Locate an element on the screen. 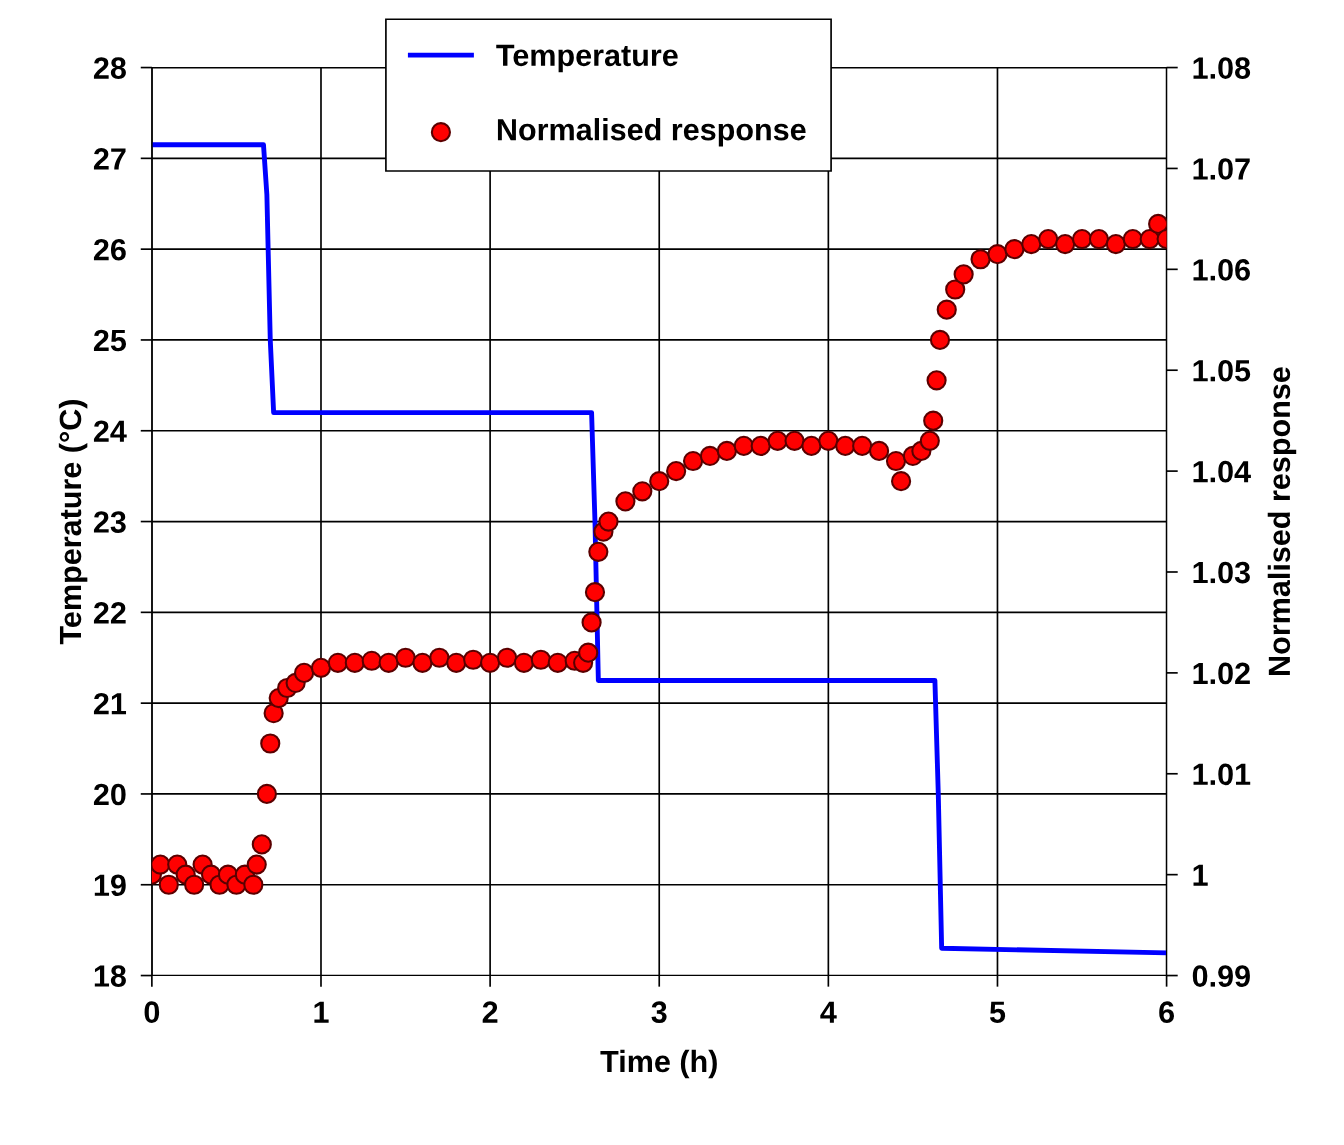 This screenshot has height=1145, width=1344. legend-label: Temperature is located at coordinates (587, 58).